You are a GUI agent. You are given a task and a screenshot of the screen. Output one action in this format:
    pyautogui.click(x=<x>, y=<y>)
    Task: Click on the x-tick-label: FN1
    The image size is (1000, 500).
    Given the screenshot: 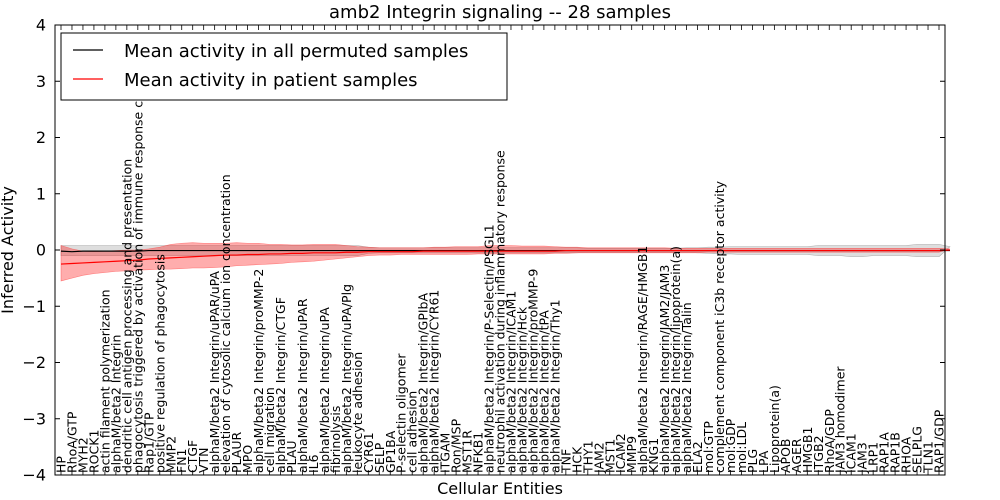 What is the action you would take?
    pyautogui.click(x=181, y=460)
    